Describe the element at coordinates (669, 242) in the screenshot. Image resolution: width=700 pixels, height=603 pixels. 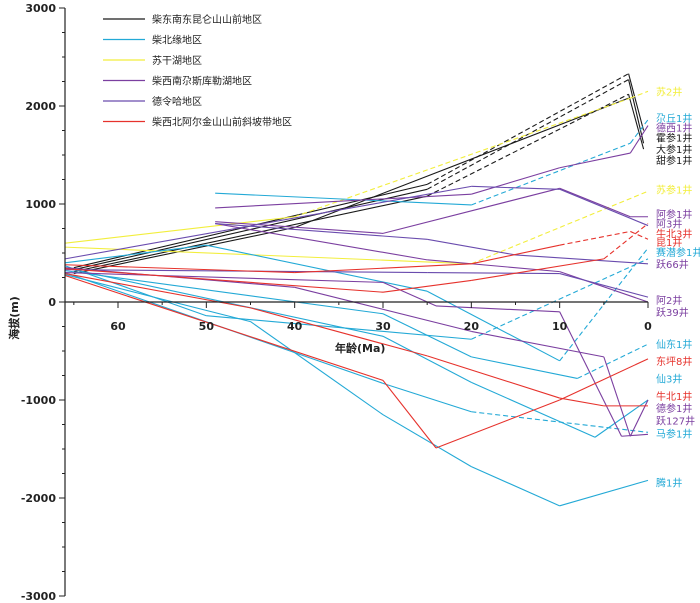
I see `well-label: 昆1井` at that location.